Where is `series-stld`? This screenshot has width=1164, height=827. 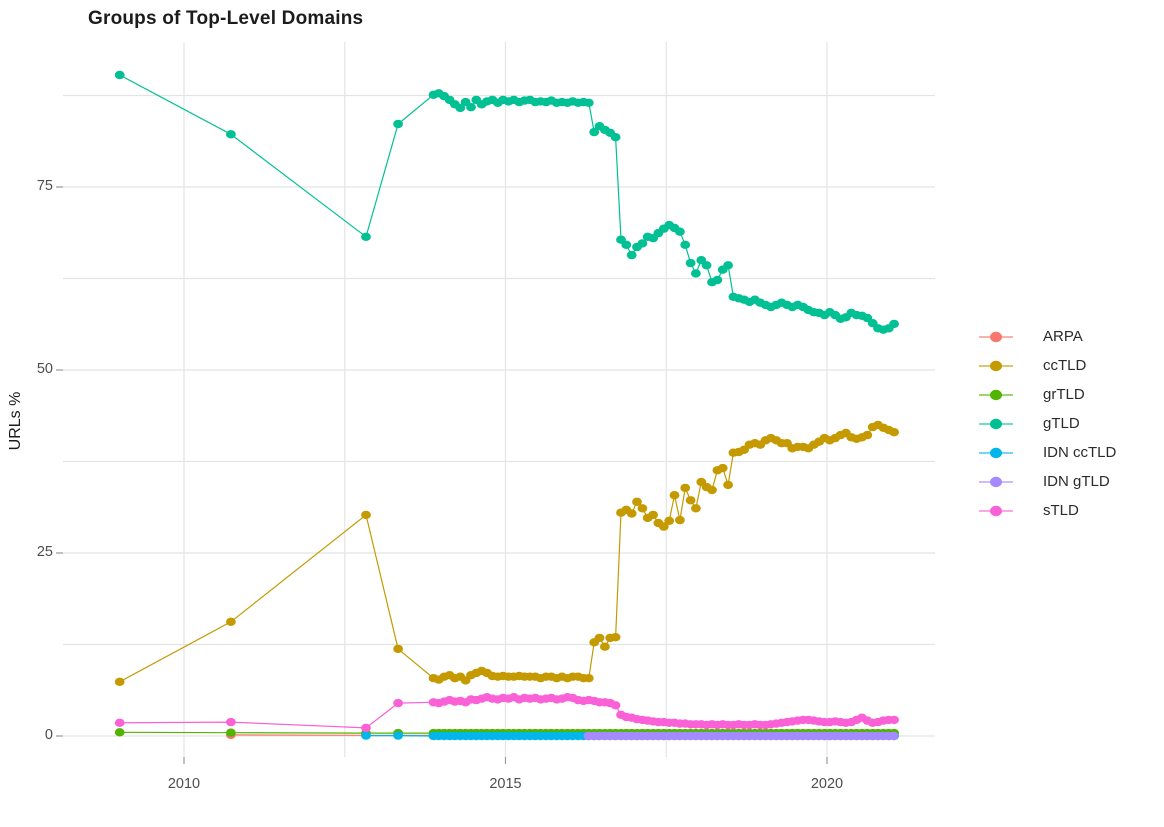
series-stld is located at coordinates (506, 713).